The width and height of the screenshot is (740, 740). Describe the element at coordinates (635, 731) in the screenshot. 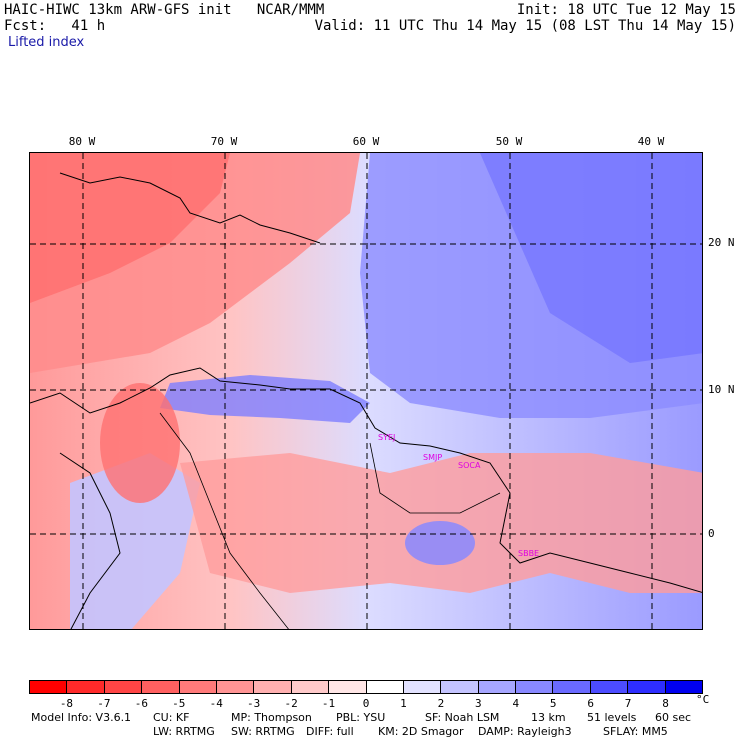

I see `model-info-sflay: SFLAY: MM5` at that location.